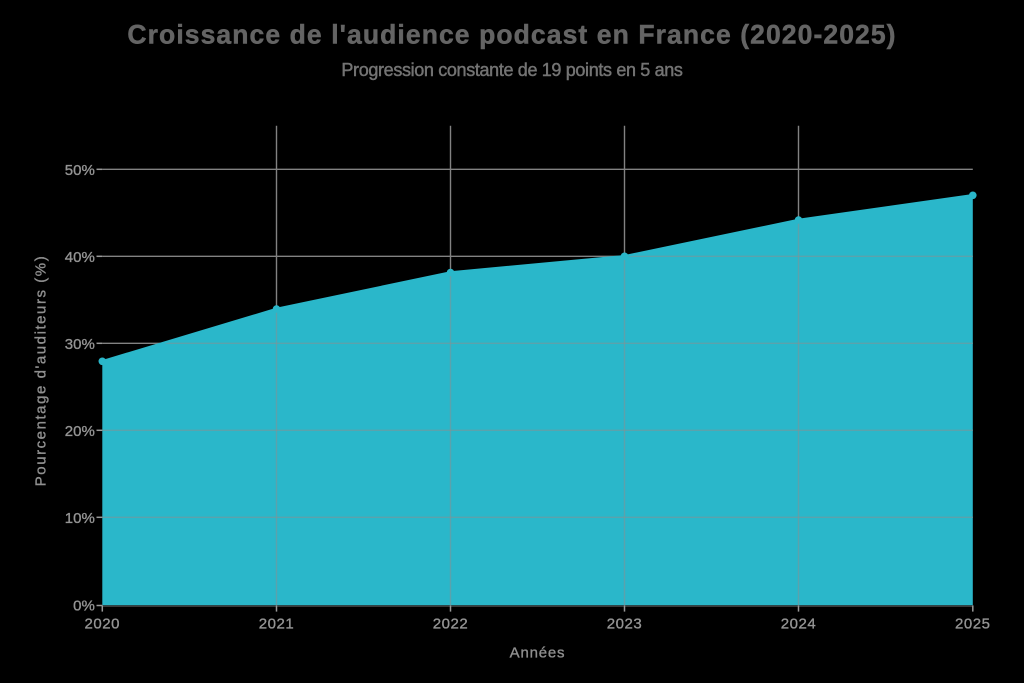 The height and width of the screenshot is (683, 1024). Describe the element at coordinates (80, 518) in the screenshot. I see `svg-text: 10%` at that location.